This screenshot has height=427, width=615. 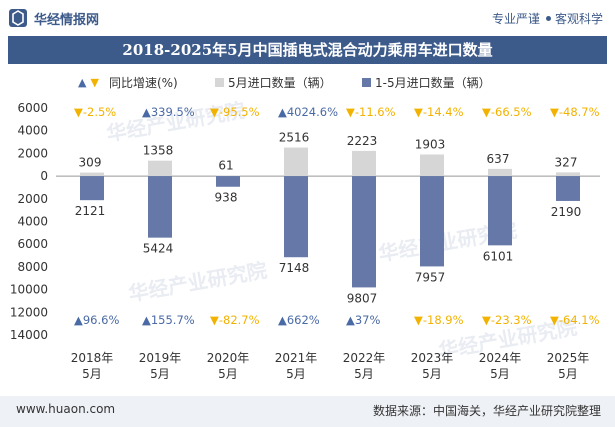 I want to click on y-tick-label: 14000, so click(x=29, y=335).